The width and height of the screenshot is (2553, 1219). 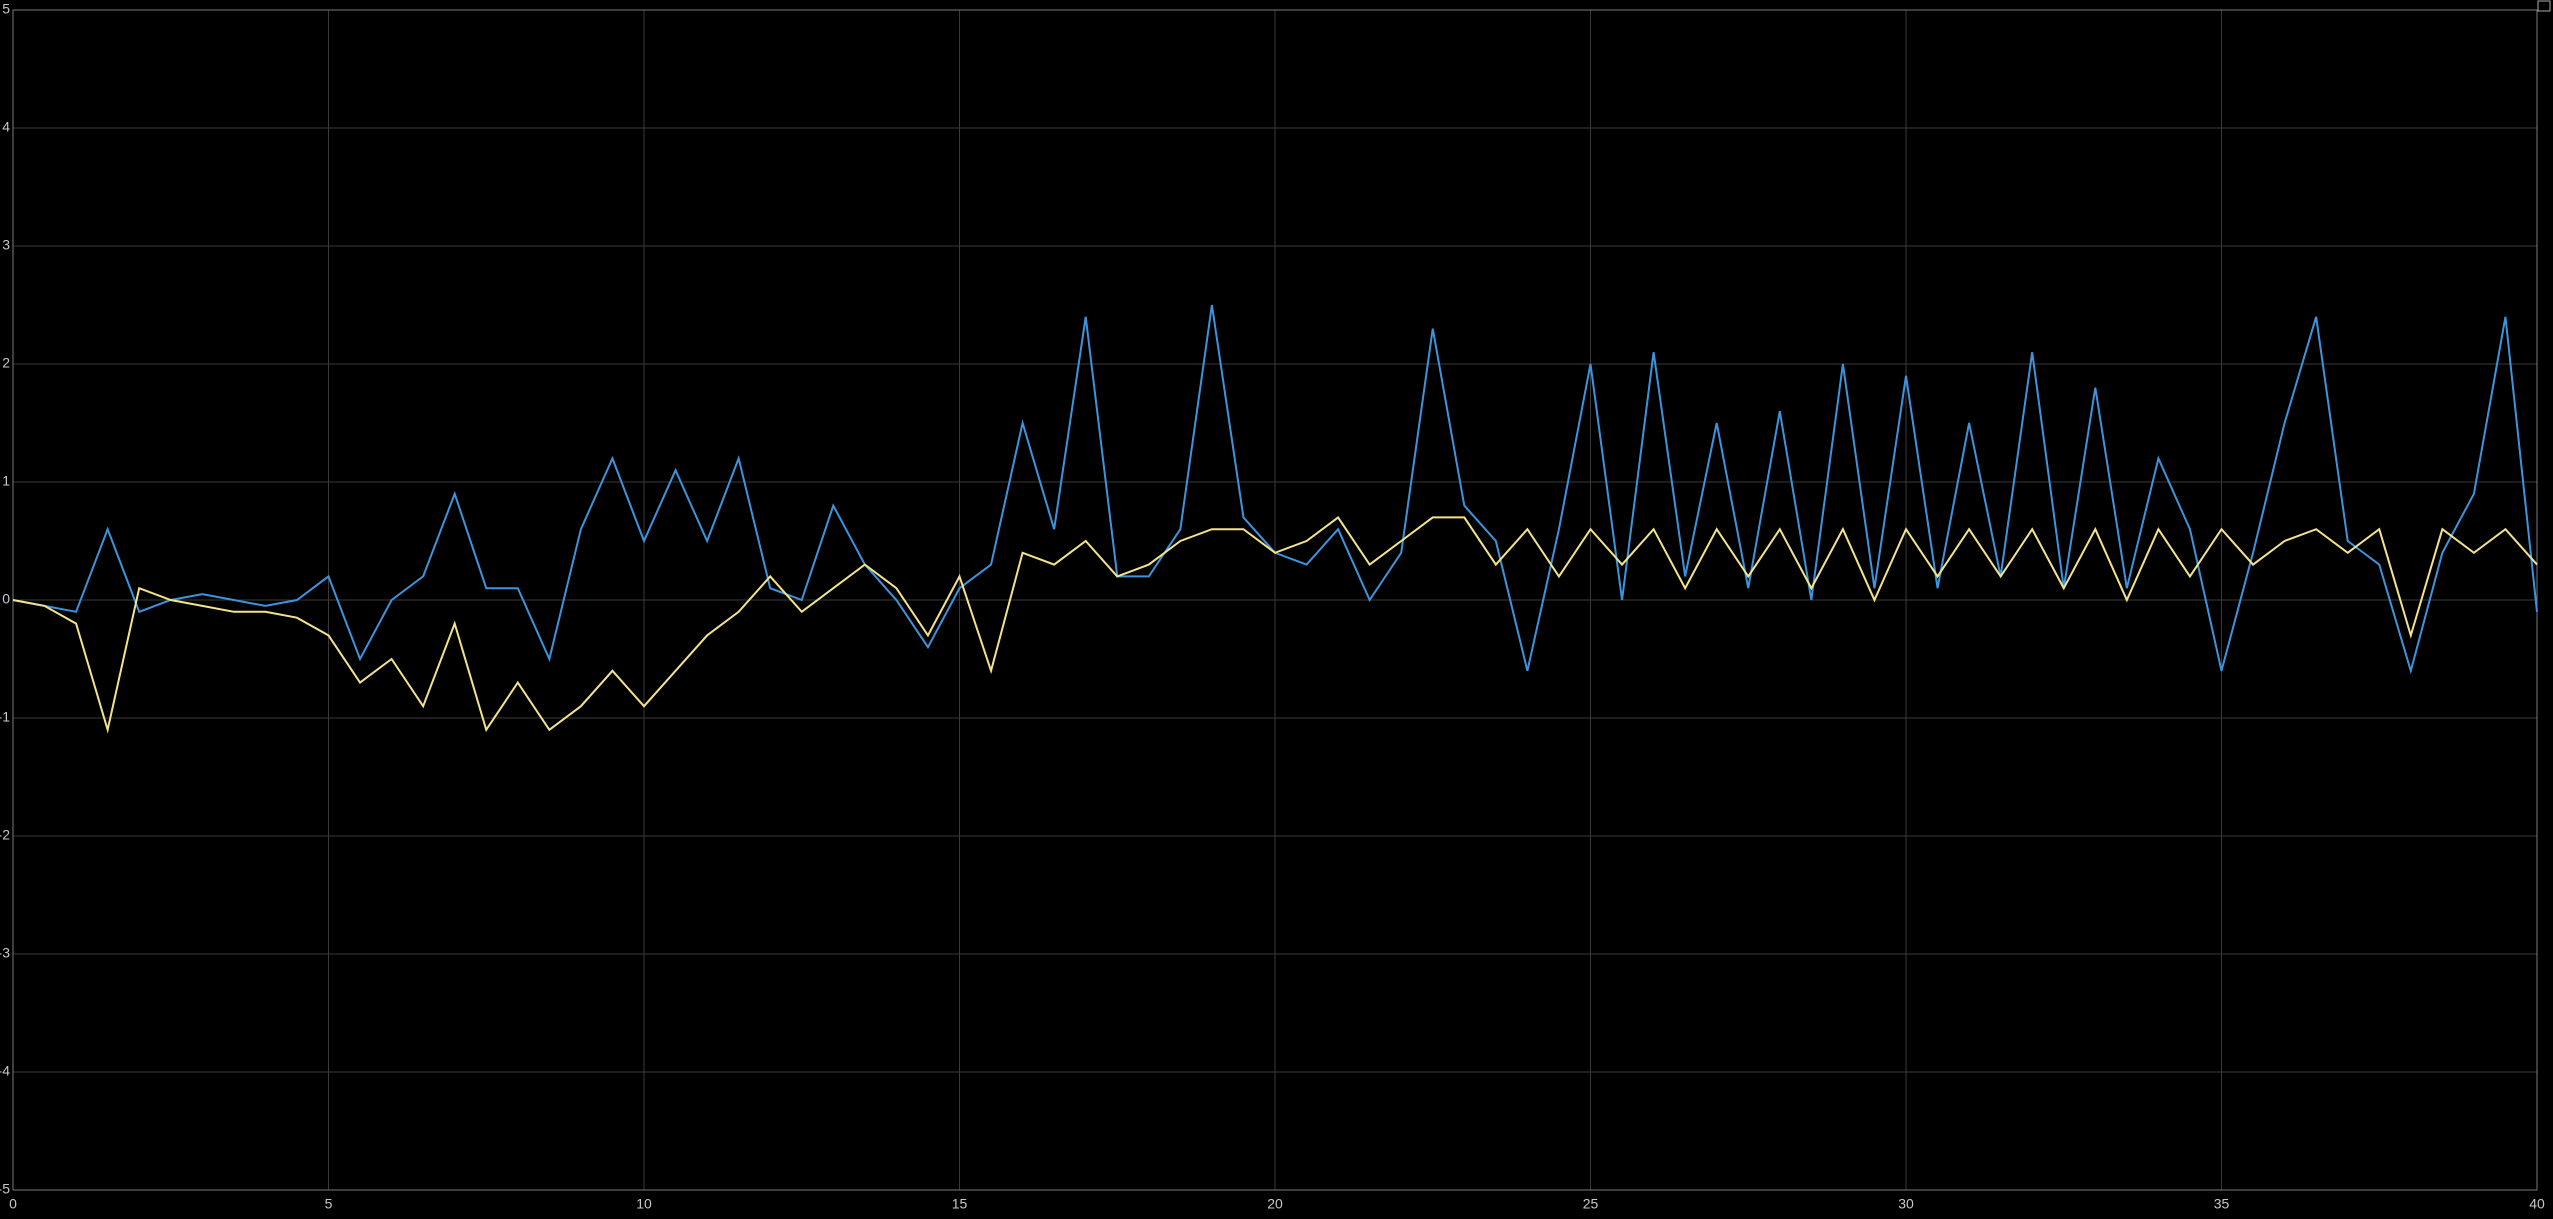 What do you see at coordinates (2537, 1204) in the screenshot?
I see `x-tick-label: 40` at bounding box center [2537, 1204].